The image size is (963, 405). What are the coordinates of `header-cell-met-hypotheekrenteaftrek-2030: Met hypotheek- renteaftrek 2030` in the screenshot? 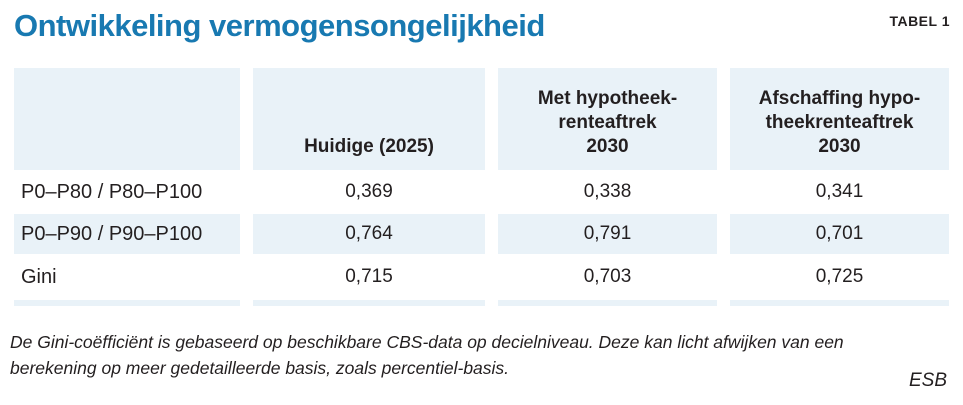 It's located at (607, 119).